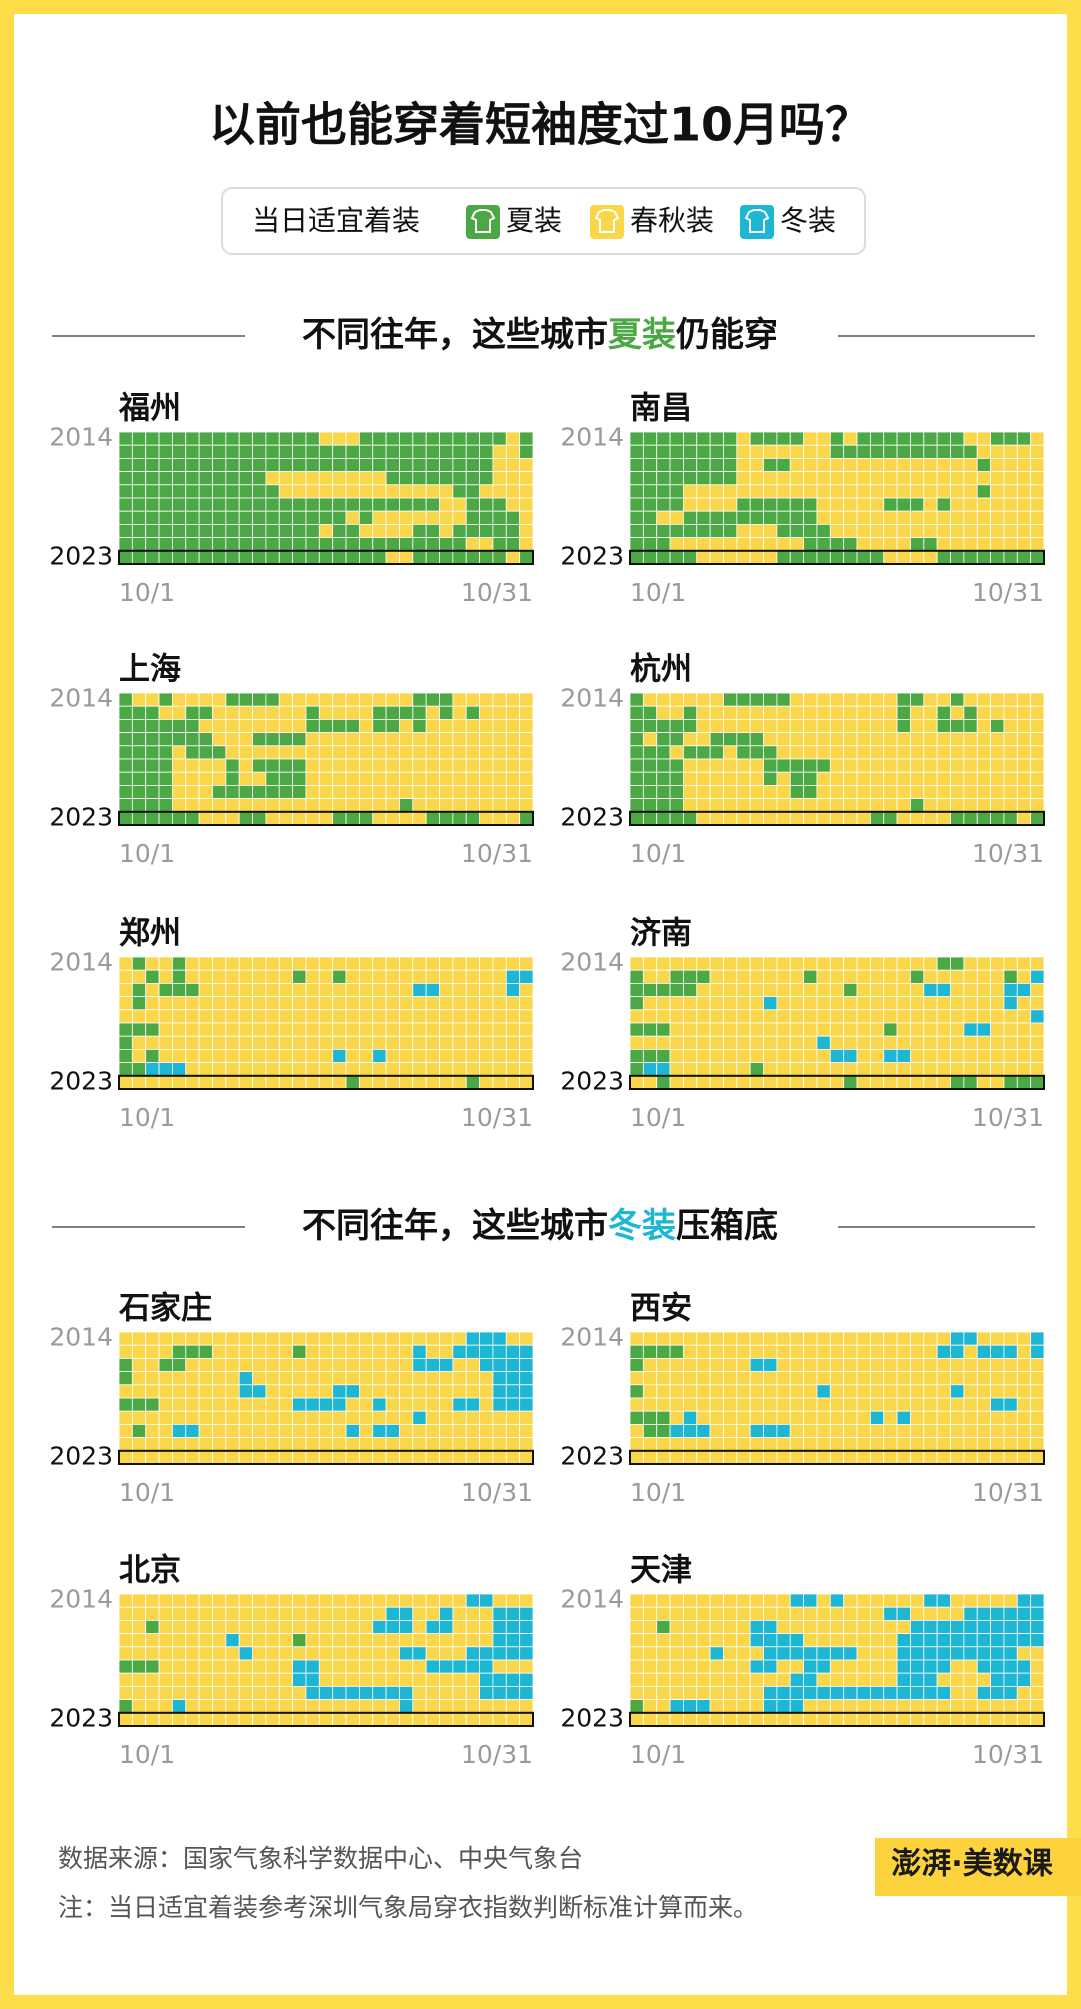 The width and height of the screenshot is (1081, 2009). I want to click on date-label: 10/31, so click(1008, 592).